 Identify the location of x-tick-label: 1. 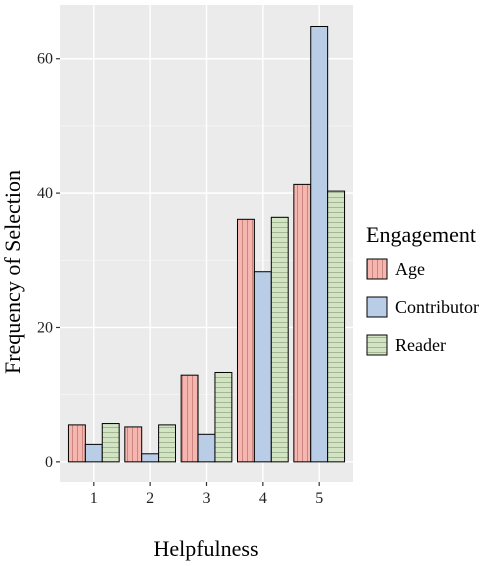
(94, 498).